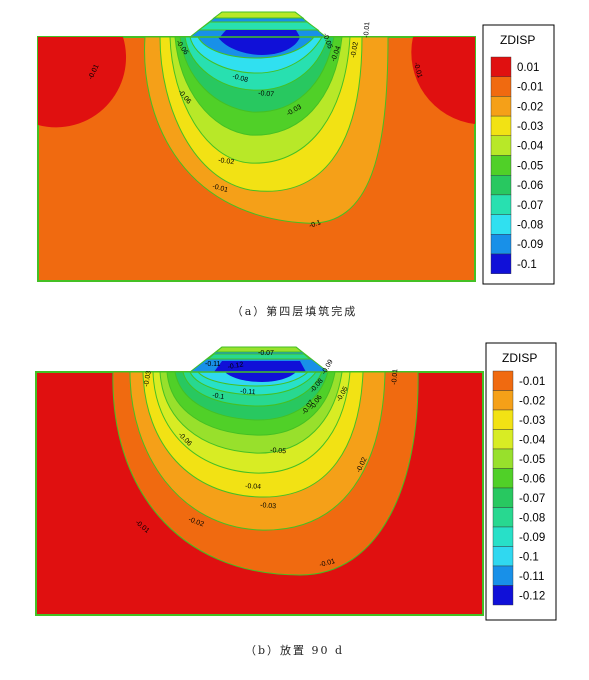  What do you see at coordinates (235, 366) in the screenshot?
I see `contour-label: -0.12` at bounding box center [235, 366].